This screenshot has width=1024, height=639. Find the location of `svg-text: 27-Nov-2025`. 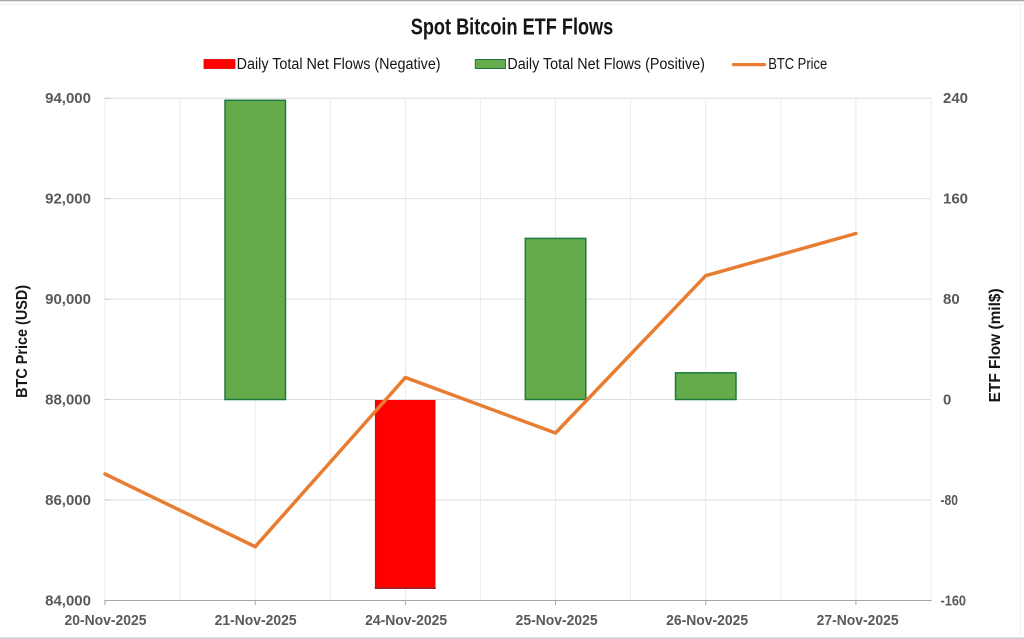

svg-text: 27-Nov-2025 is located at coordinates (858, 620).